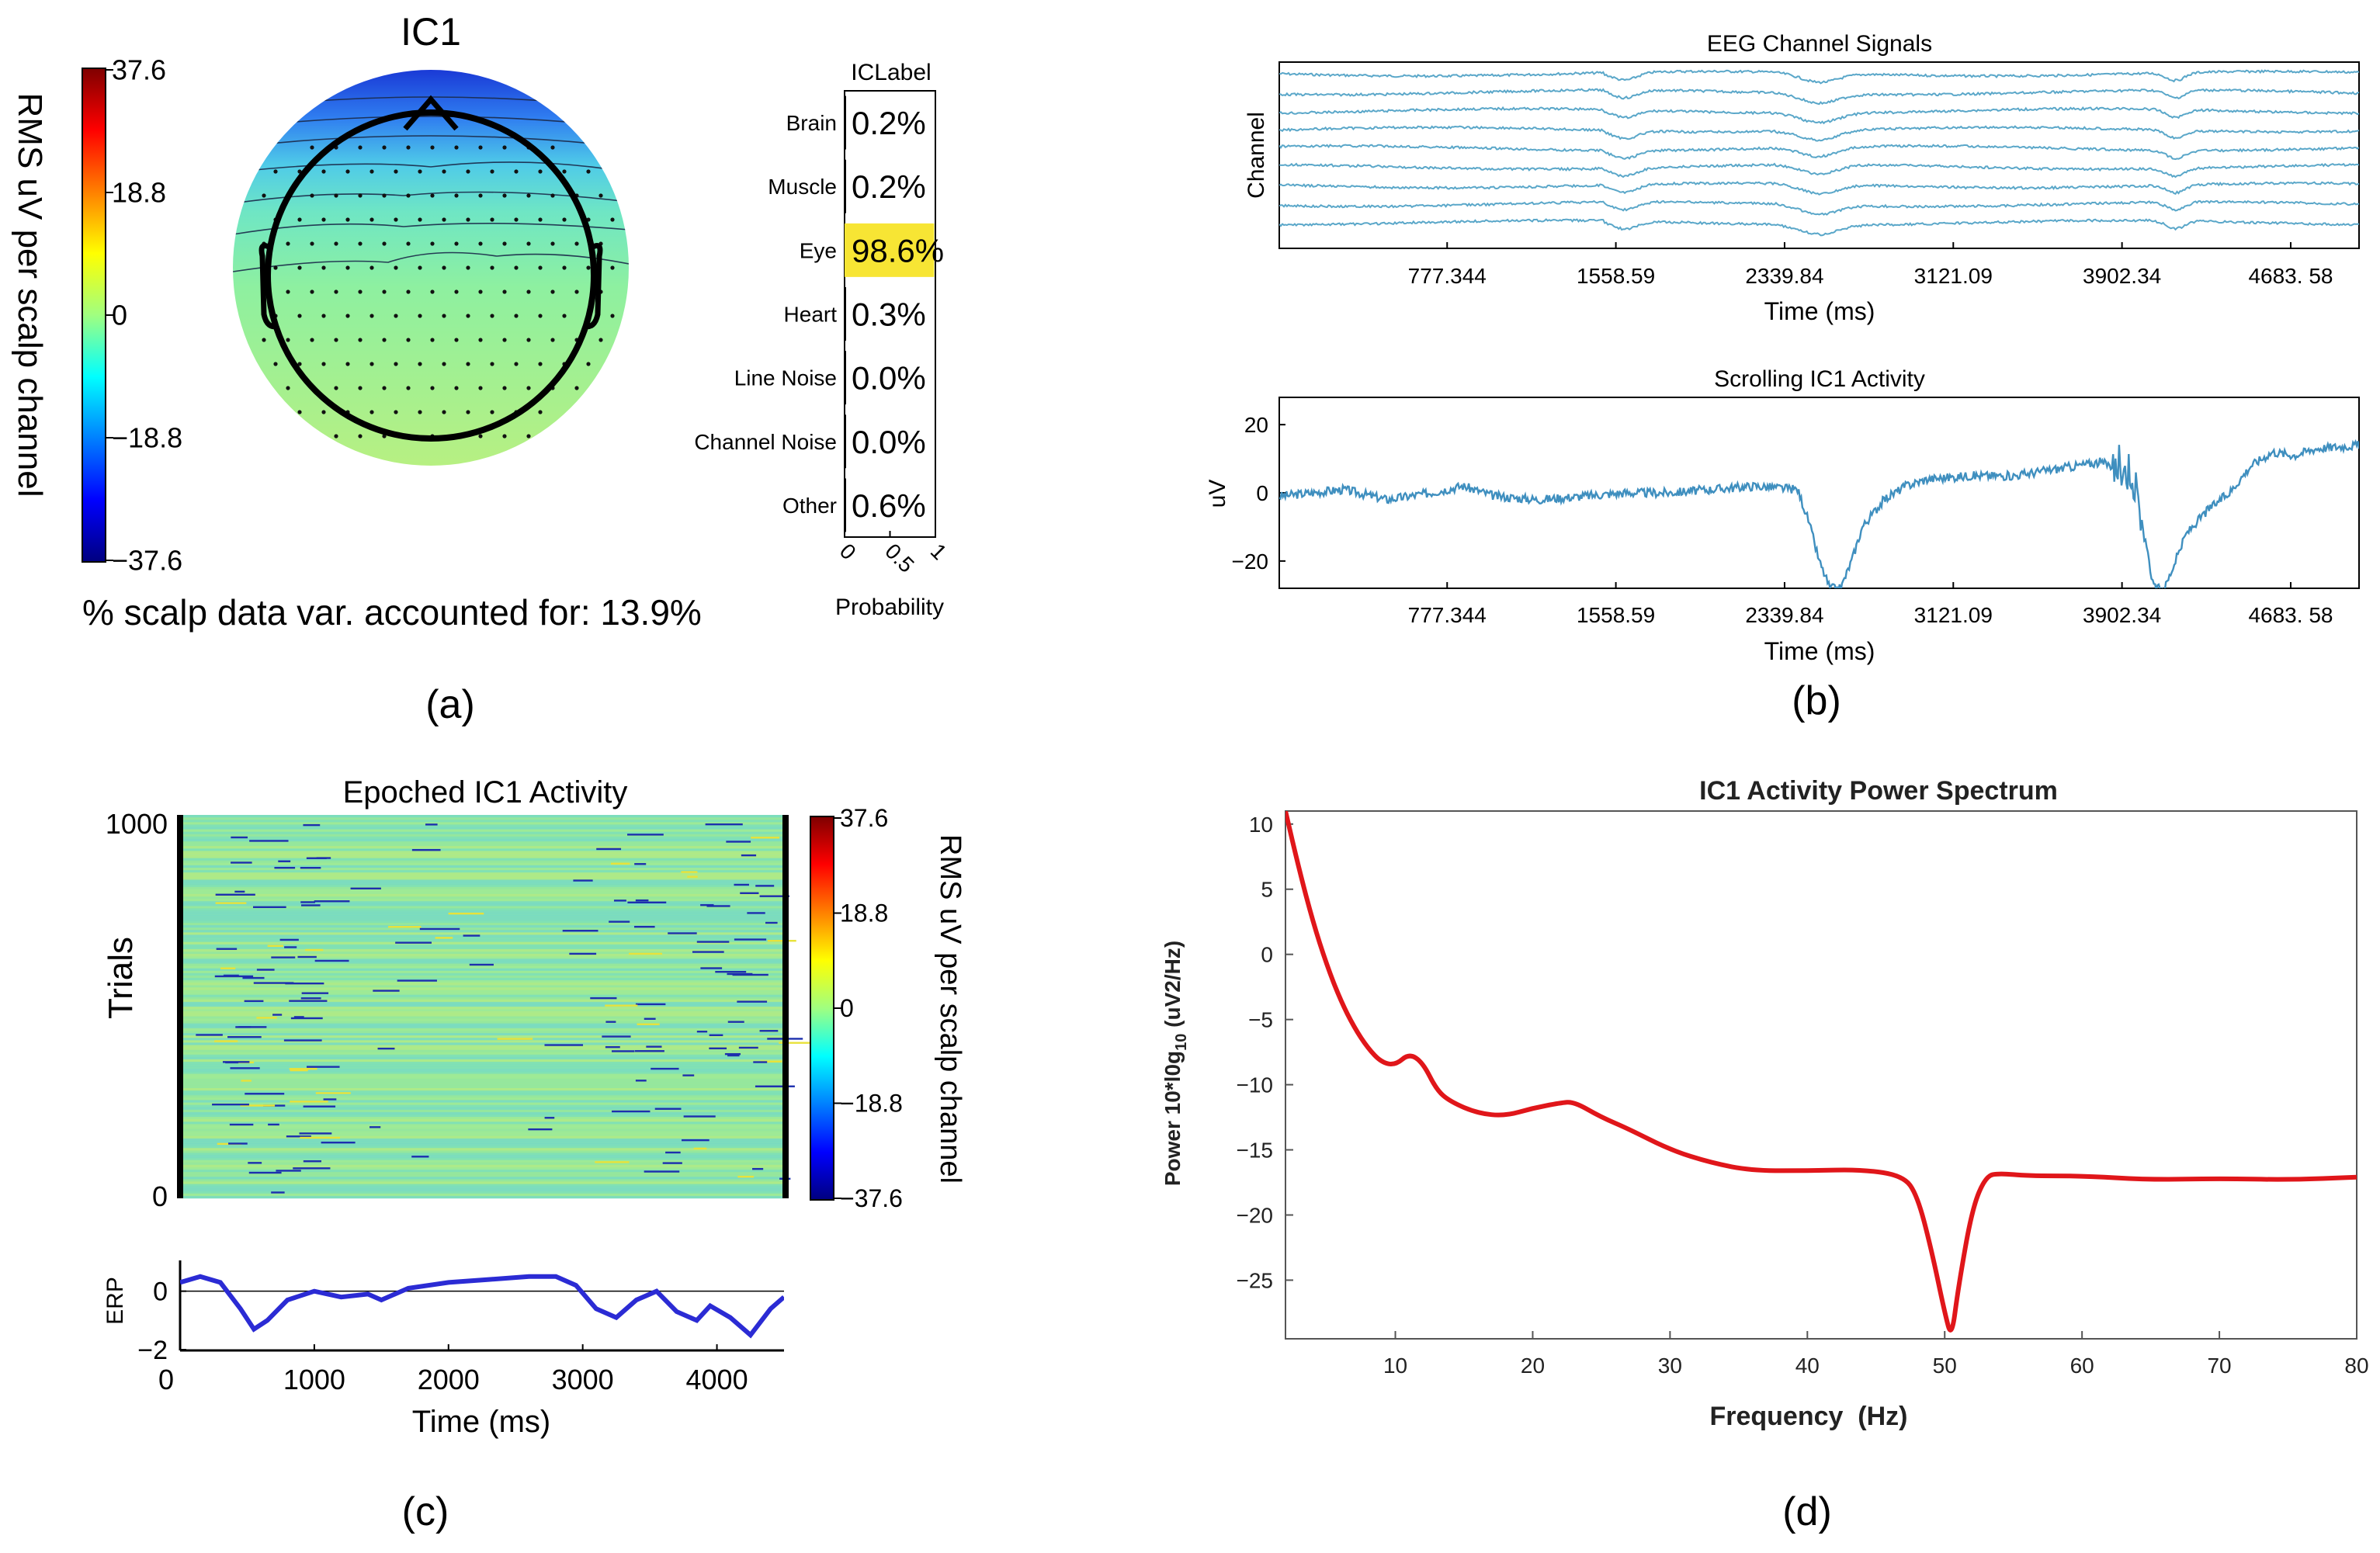 The image size is (2380, 1553). Describe the element at coordinates (1819, 153) in the screenshot. I see `eeg-channel-lines` at that location.